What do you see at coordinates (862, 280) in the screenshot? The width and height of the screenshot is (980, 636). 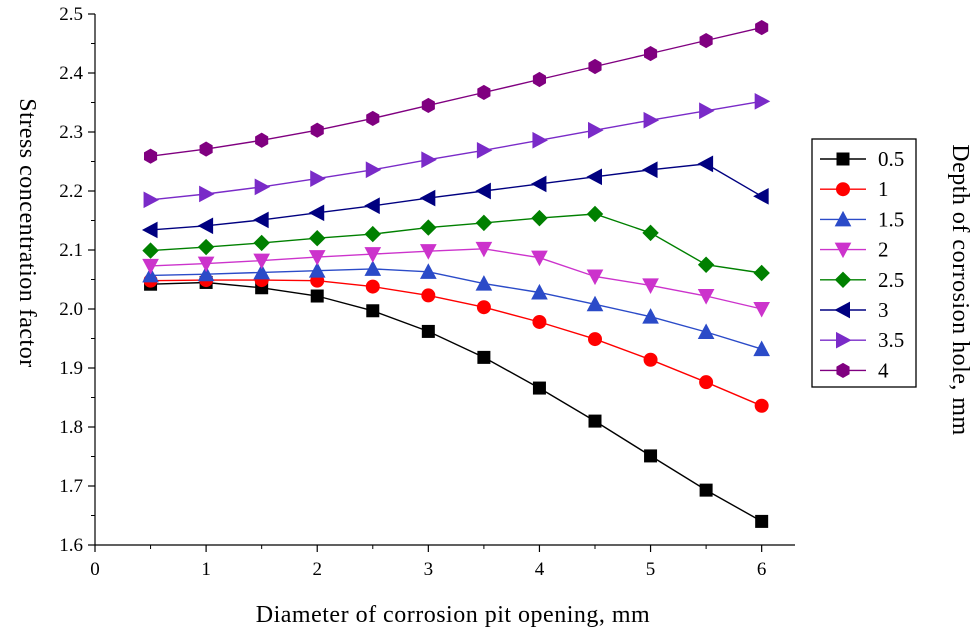 I see `legend-item: 2.5` at bounding box center [862, 280].